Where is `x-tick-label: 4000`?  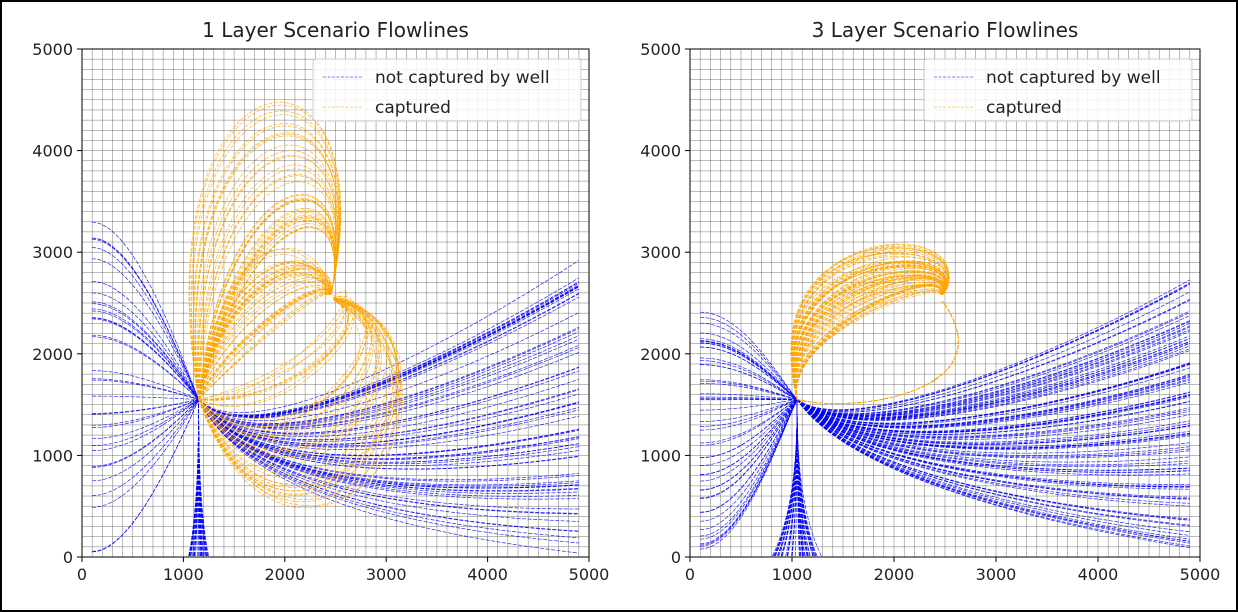 x-tick-label: 4000 is located at coordinates (487, 574).